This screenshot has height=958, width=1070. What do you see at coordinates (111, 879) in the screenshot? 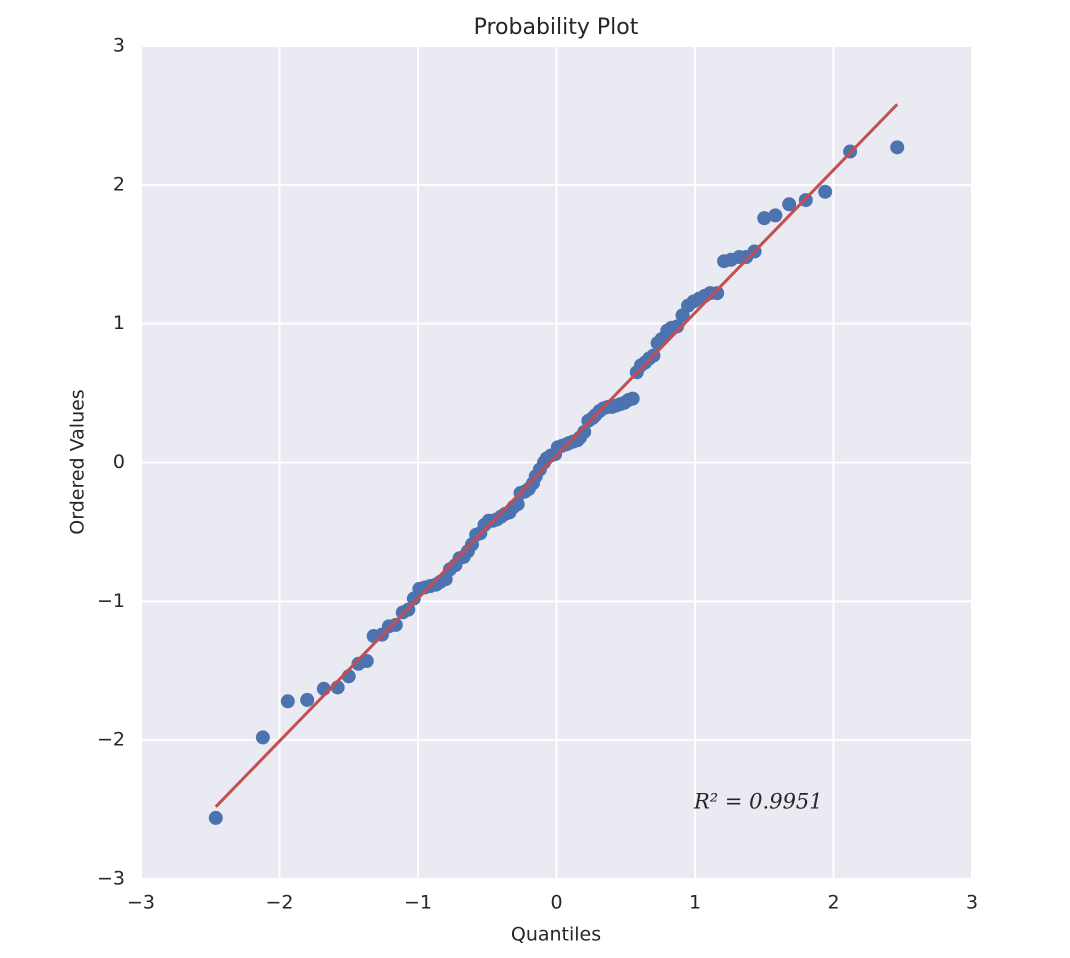
I see `y-tick-label: −3` at bounding box center [111, 879].